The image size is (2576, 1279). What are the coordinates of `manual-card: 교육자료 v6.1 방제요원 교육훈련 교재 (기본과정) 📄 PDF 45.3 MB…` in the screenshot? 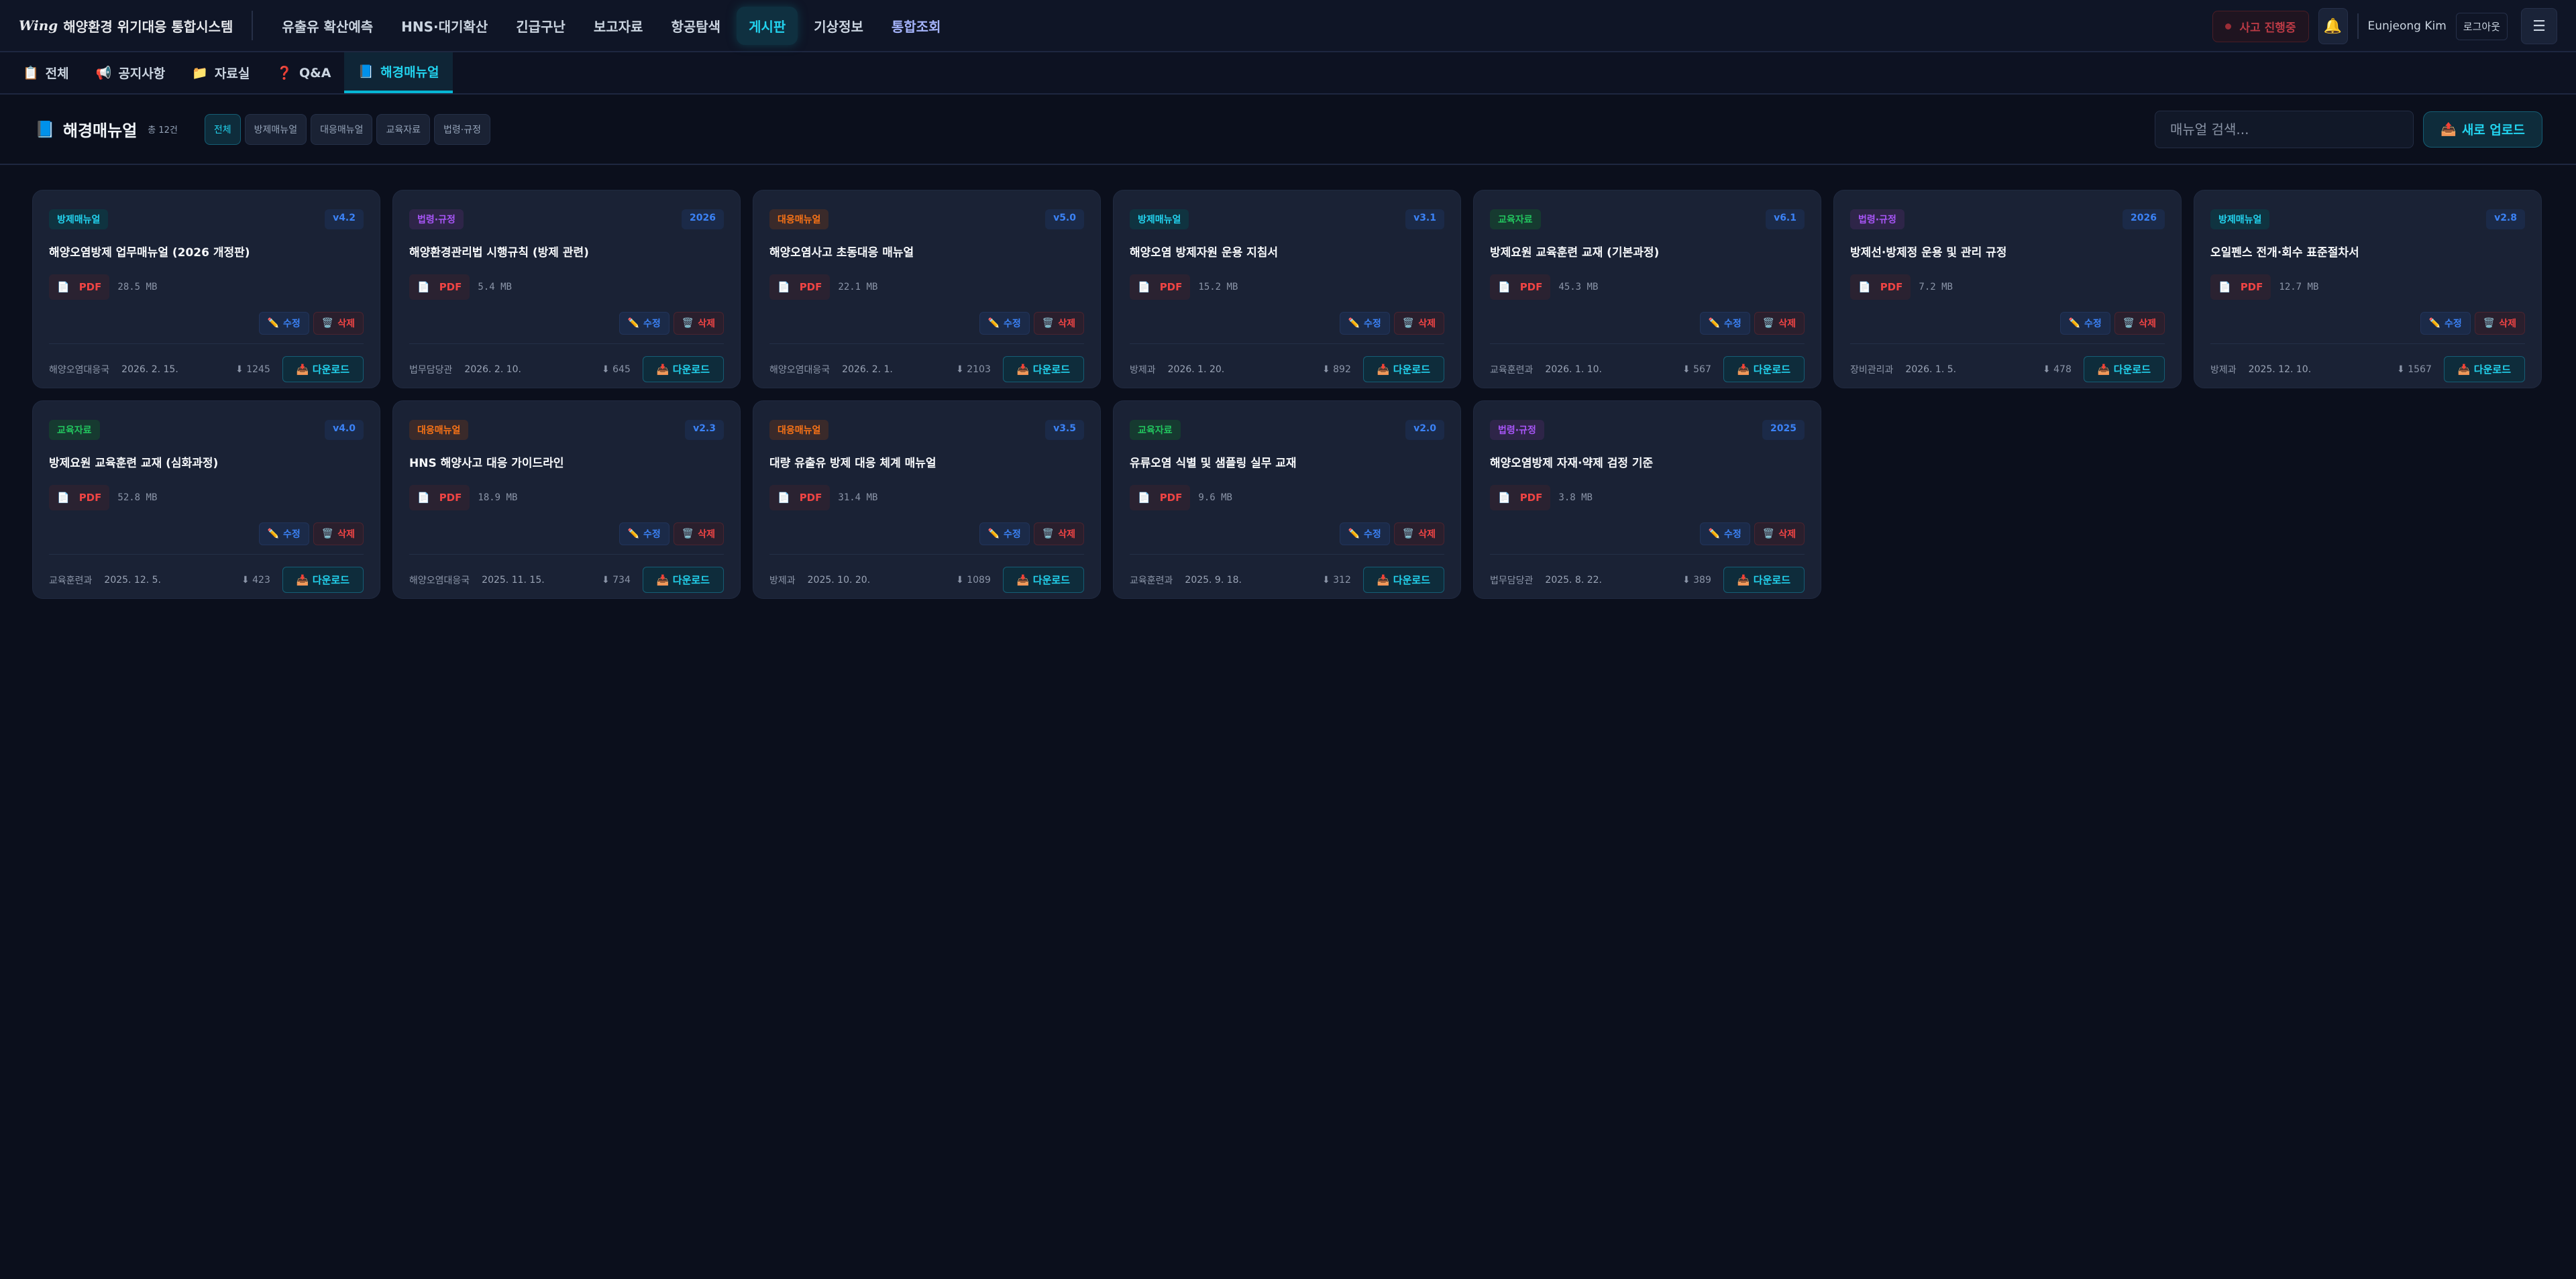 It's located at (1647, 289).